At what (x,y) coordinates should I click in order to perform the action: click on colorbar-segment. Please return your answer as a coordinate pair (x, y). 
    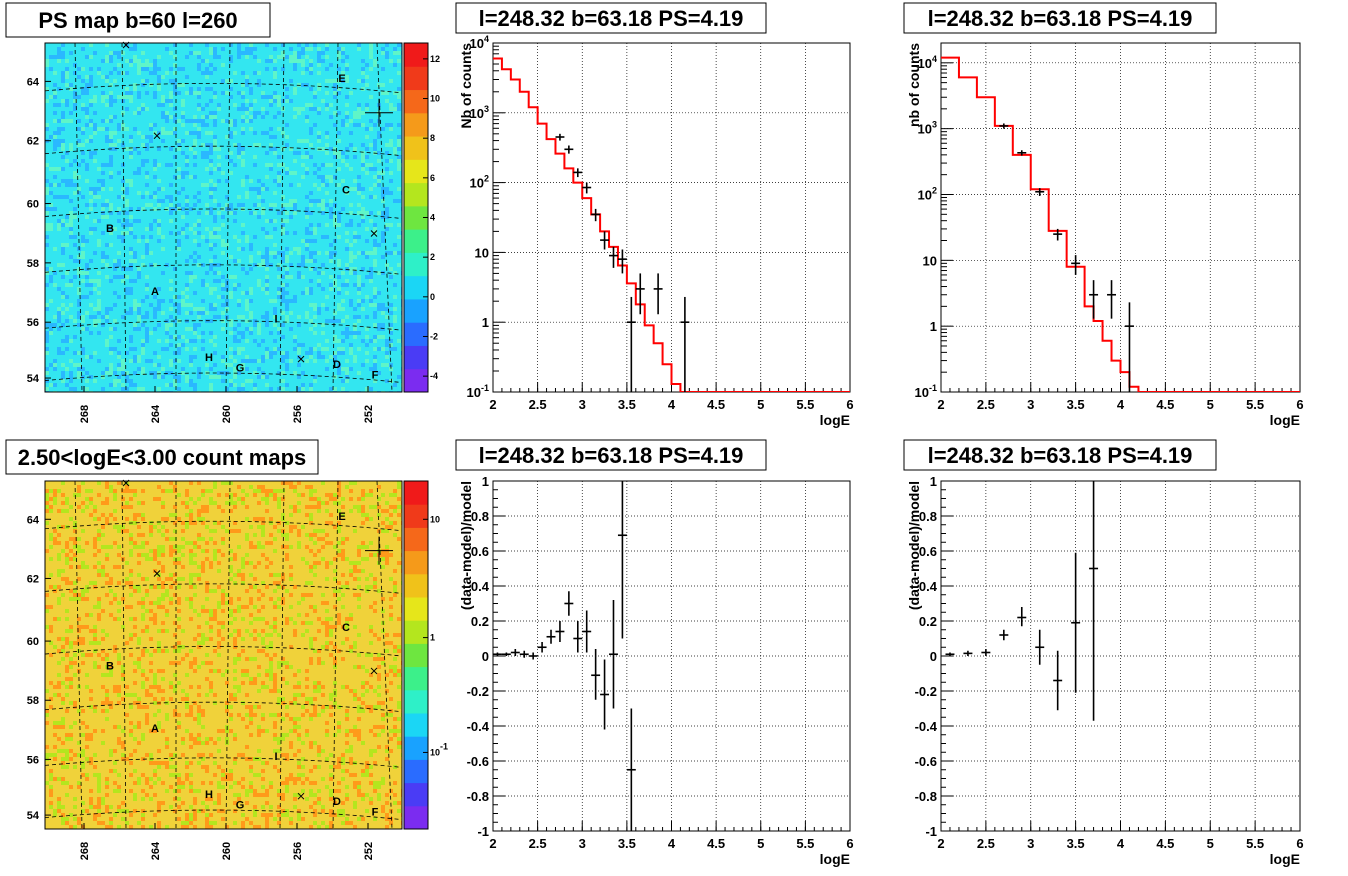
    Looking at the image, I should click on (416, 609).